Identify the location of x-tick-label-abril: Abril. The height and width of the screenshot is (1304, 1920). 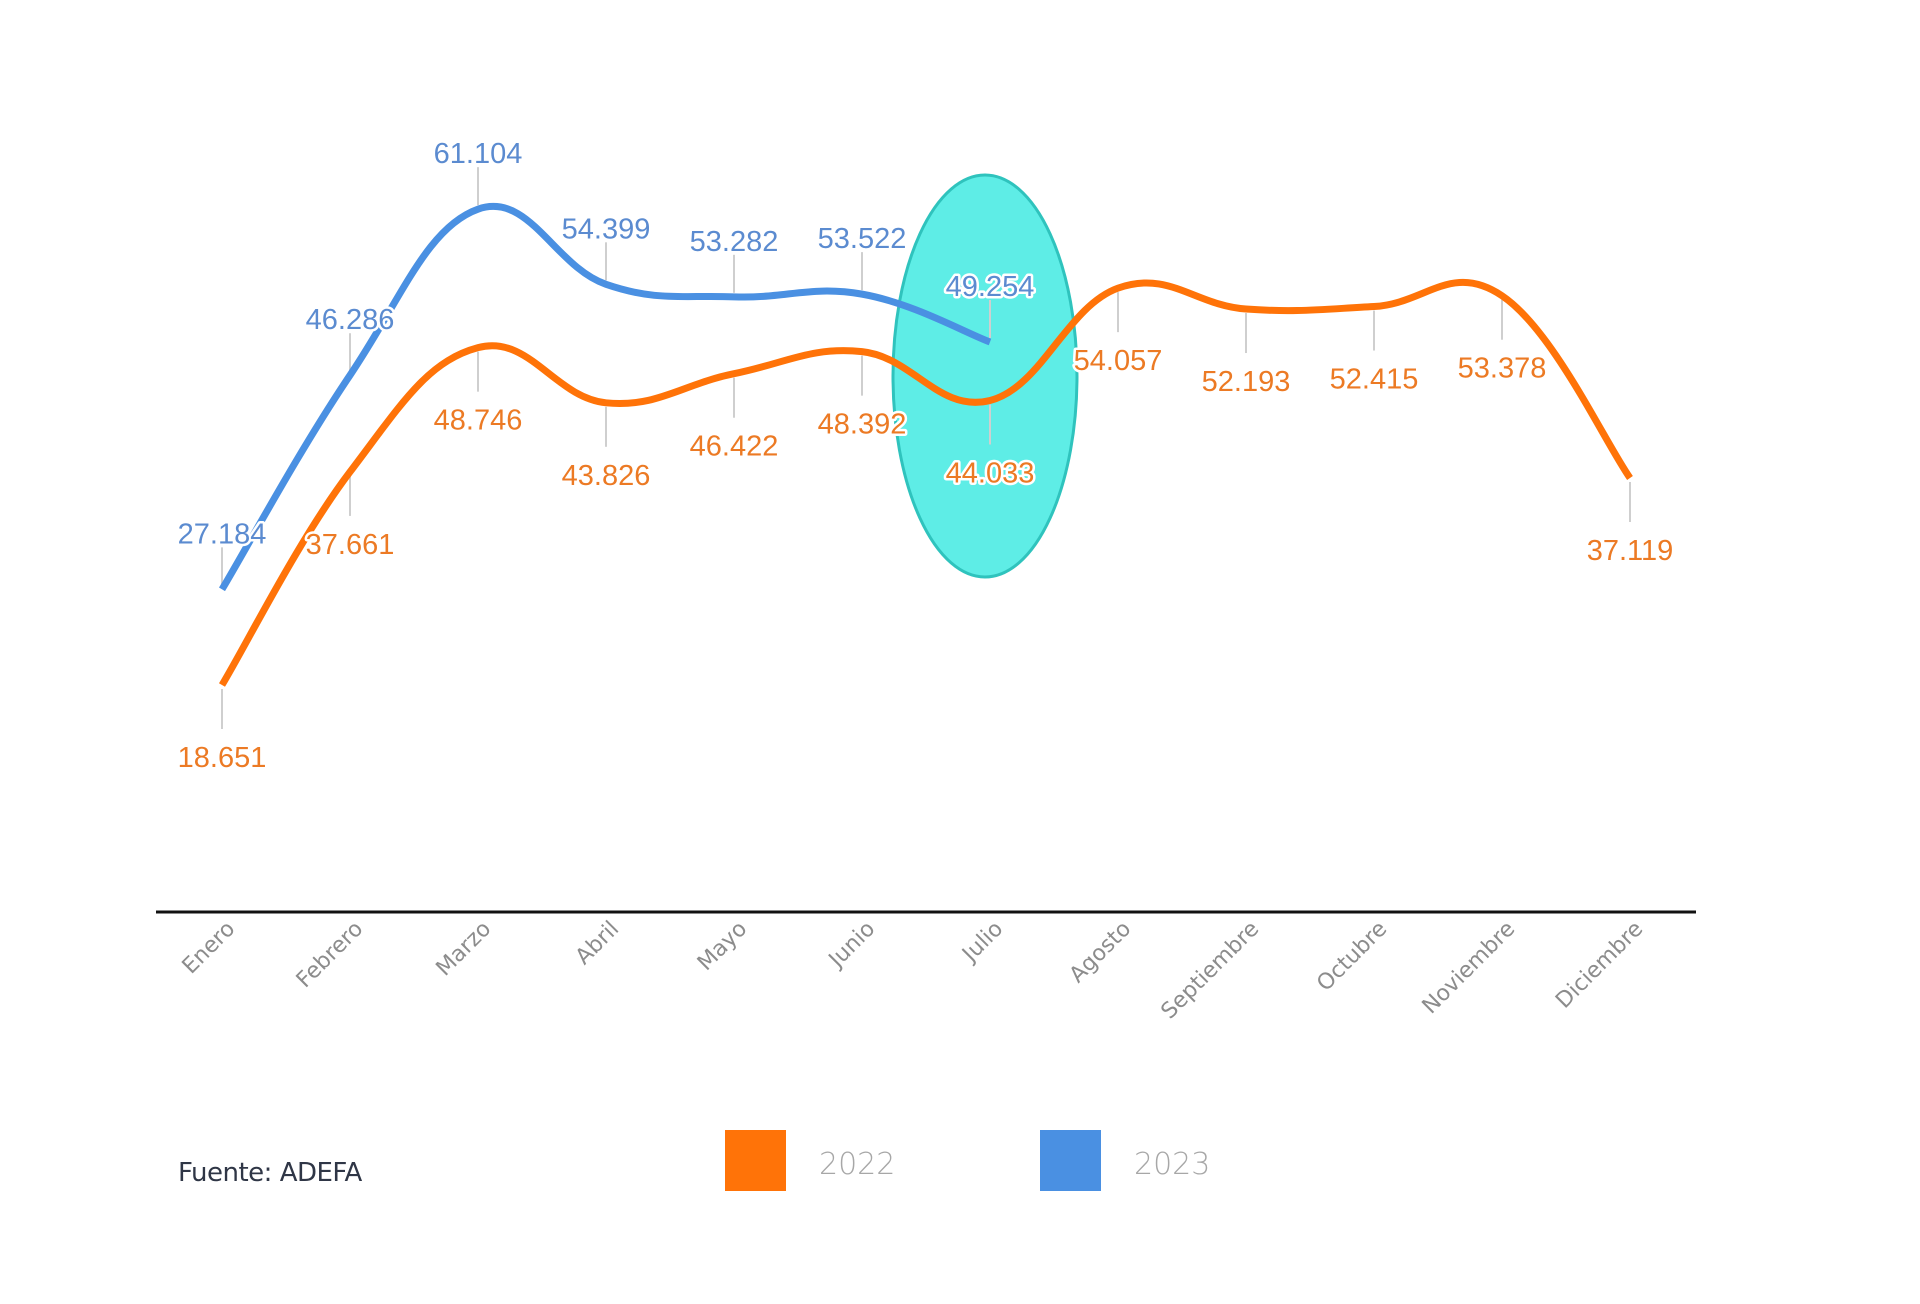
(597, 943).